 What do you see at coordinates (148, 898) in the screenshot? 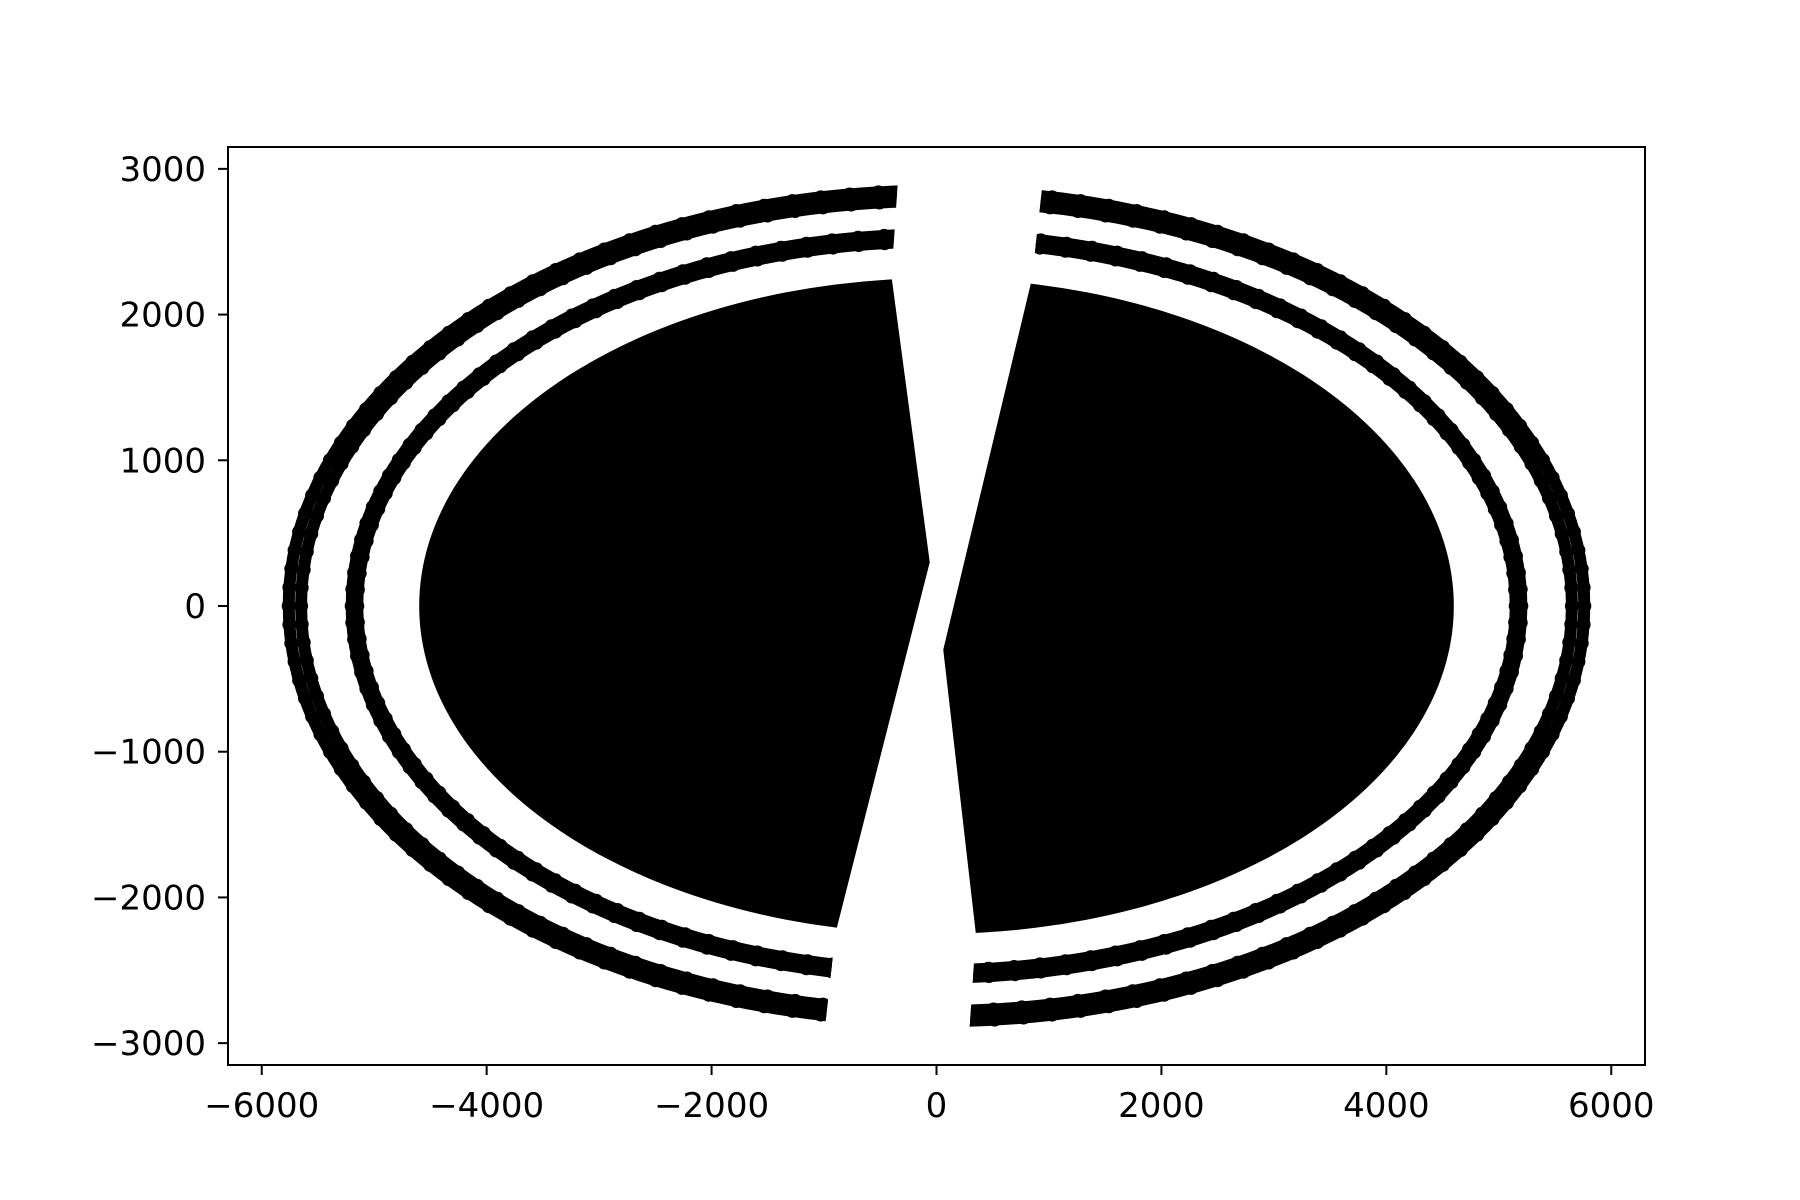
I see `y-tick-label: −2000` at bounding box center [148, 898].